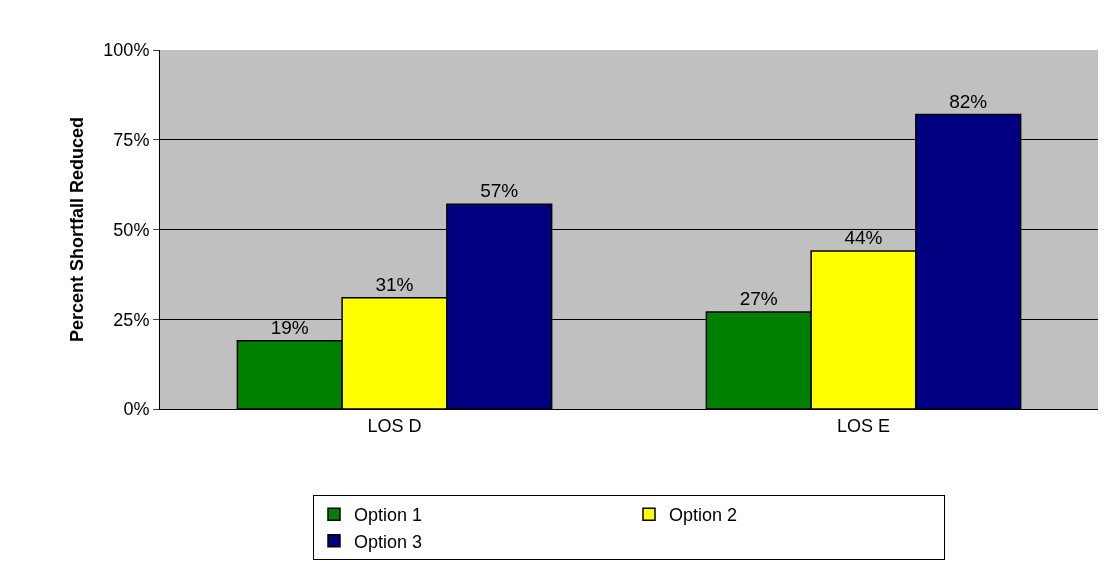 This screenshot has height=569, width=1107. Describe the element at coordinates (394, 425) in the screenshot. I see `x-tick-label: LOS D` at that location.